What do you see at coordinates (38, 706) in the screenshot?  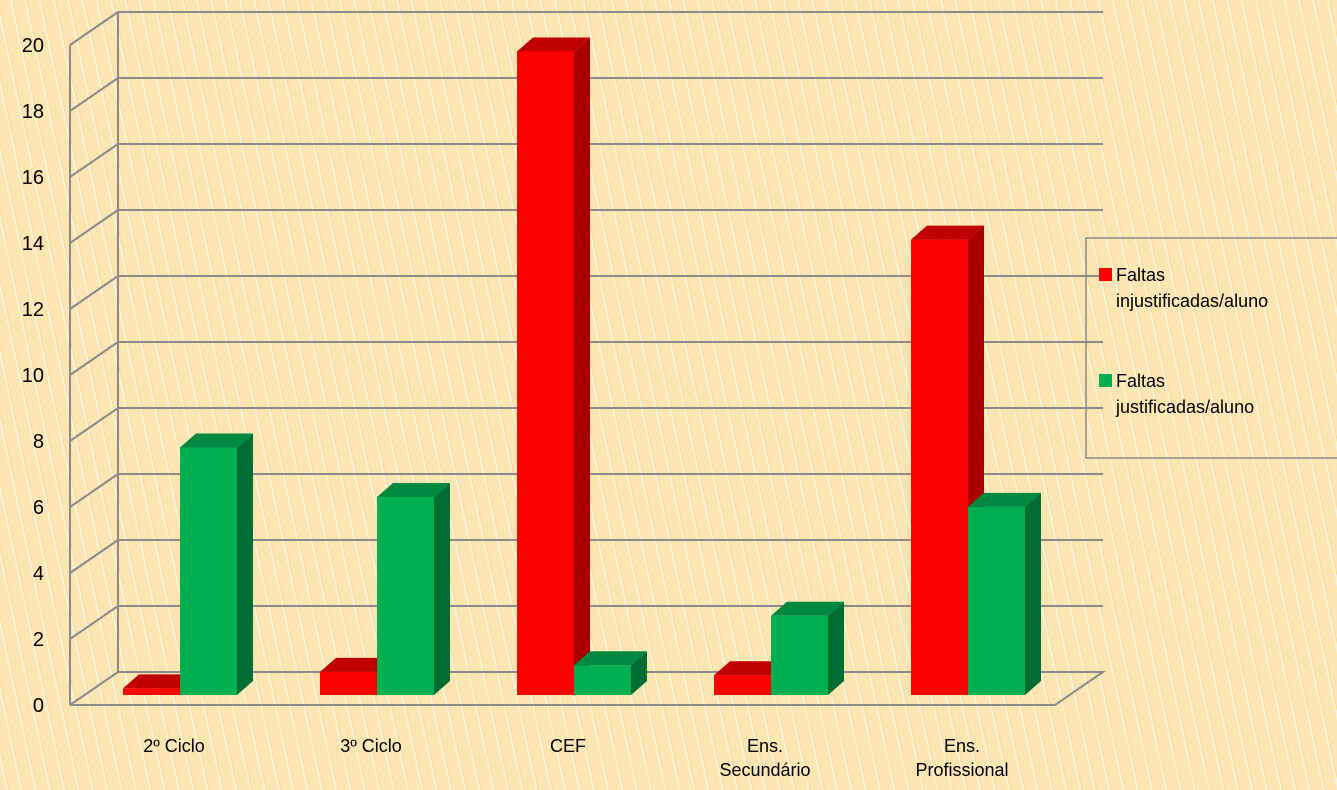 I see `y-tick-label: 0` at bounding box center [38, 706].